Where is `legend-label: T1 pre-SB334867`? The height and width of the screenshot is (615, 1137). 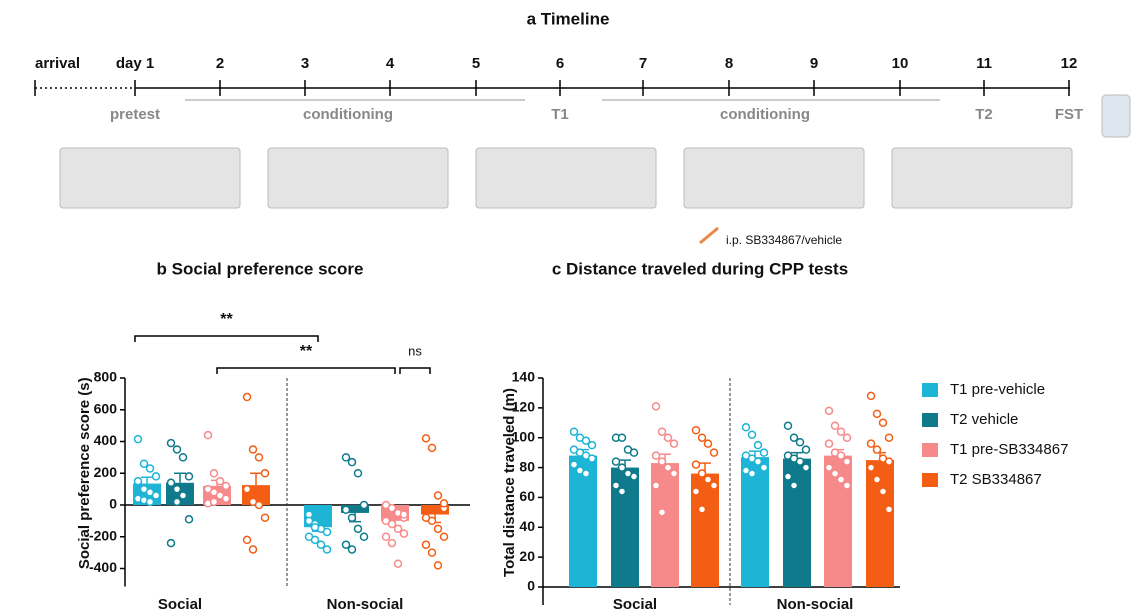 legend-label: T1 pre-SB334867 is located at coordinates (1009, 449).